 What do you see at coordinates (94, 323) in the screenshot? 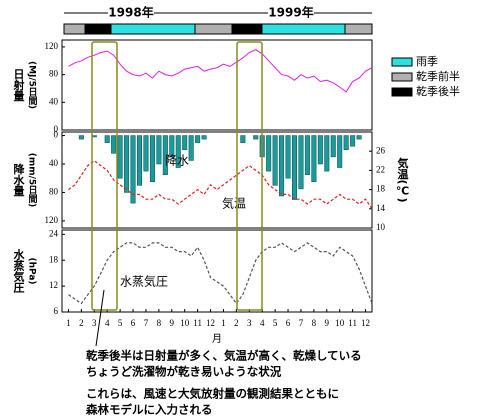
I see `x-tick-label: 3` at bounding box center [94, 323].